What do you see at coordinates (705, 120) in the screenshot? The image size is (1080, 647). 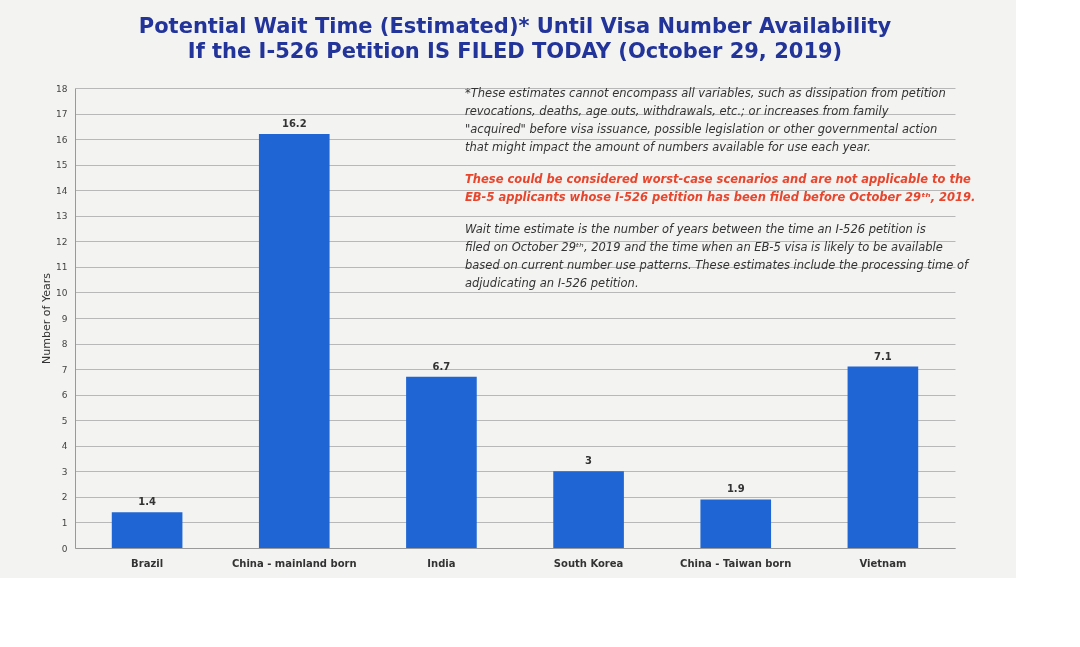 I see `annotation: *These estimates cannot encompass all variables, such as dissipation from petition revocations, deaths, age outs, withdrawals, etc.; or increases from family "acquired" before visa issuance, possible legislation or other governmental action that might impact the amount of numbers available for use each year.` at bounding box center [705, 120].